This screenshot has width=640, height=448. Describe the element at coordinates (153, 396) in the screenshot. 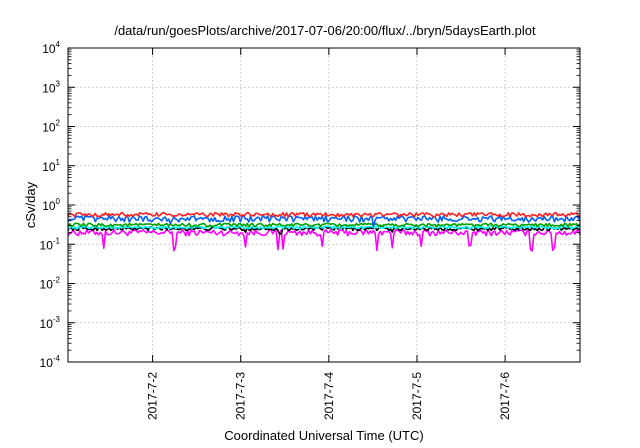

I see `x-tick-label: 2017-7-2` at that location.